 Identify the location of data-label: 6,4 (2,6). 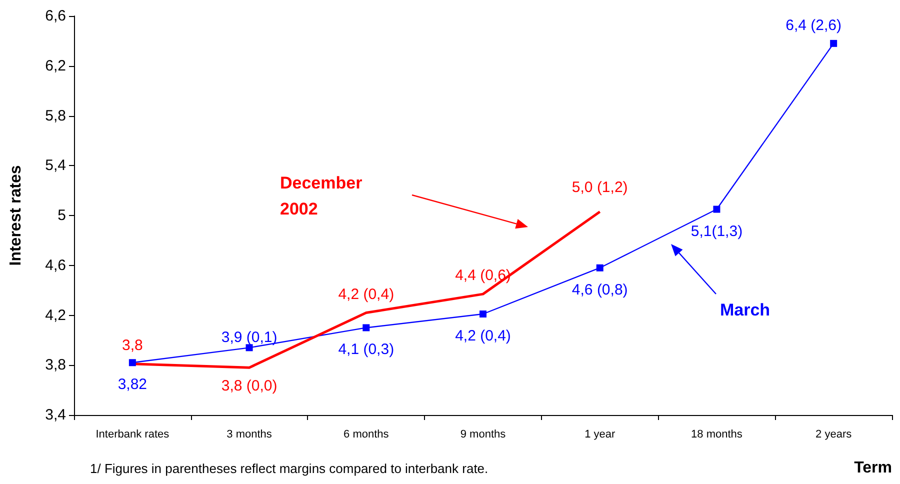
(814, 25).